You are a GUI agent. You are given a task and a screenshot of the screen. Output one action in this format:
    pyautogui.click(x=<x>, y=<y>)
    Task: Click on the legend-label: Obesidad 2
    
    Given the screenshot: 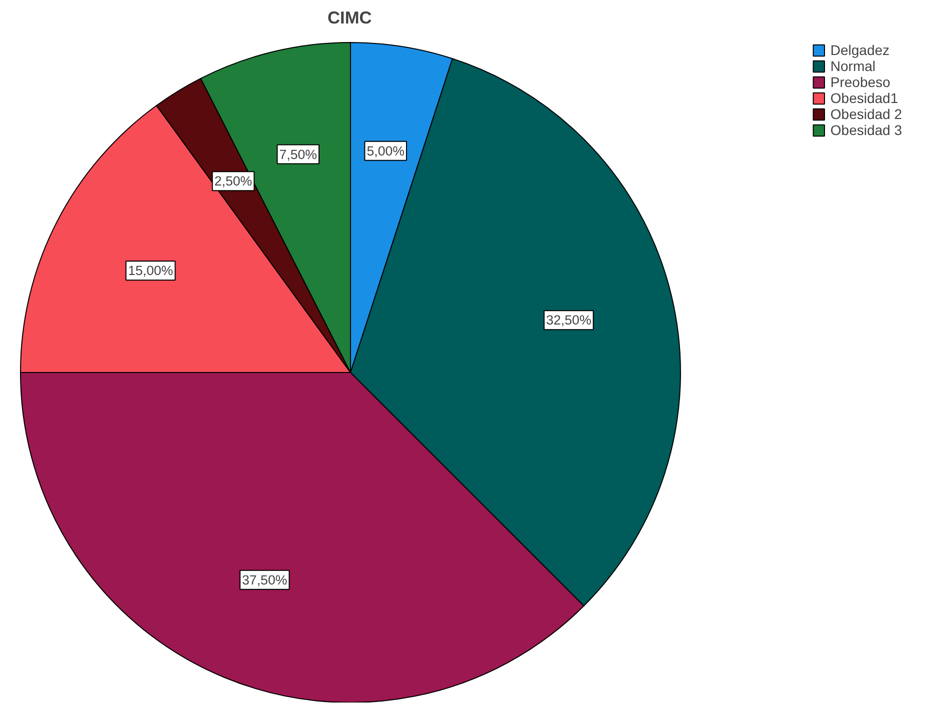 What is the action you would take?
    pyautogui.click(x=866, y=114)
    